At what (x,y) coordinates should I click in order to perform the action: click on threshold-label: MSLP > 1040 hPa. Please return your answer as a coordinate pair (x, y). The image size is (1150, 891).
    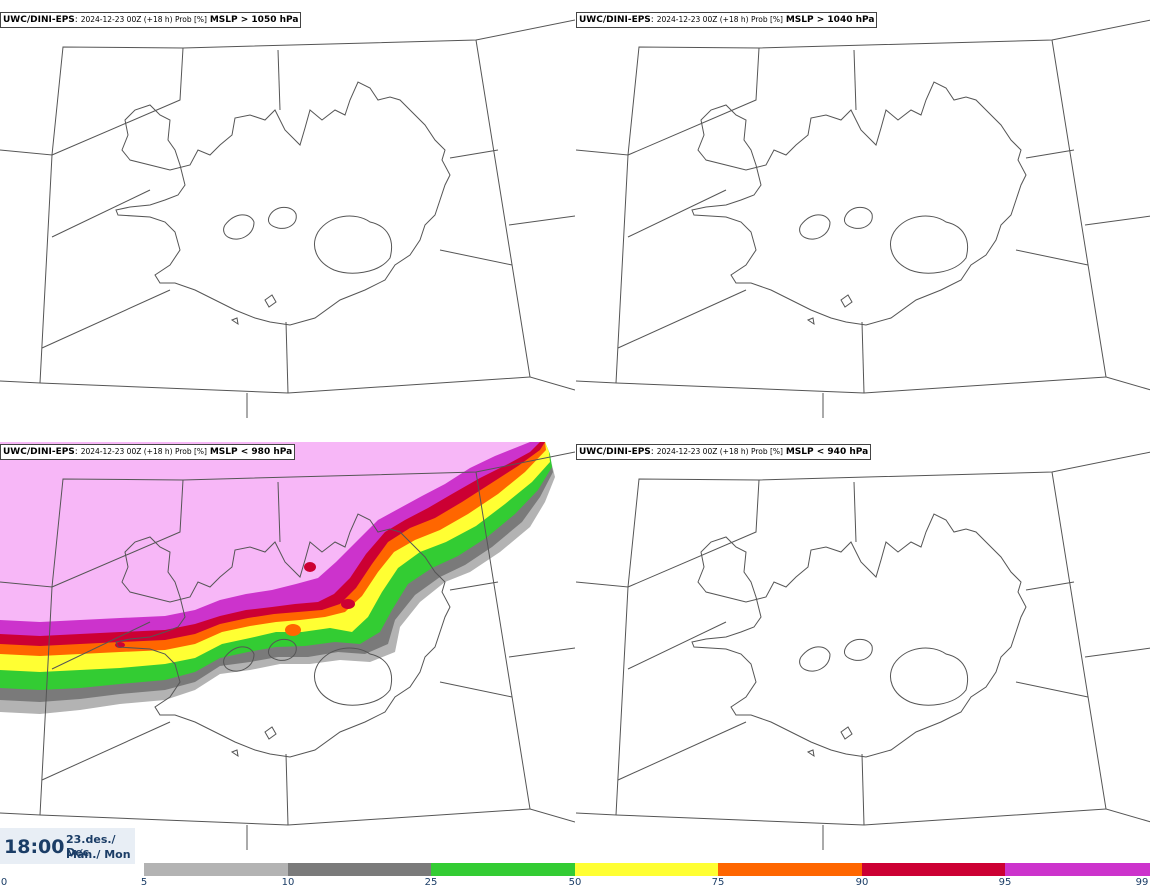
    Looking at the image, I should click on (830, 20).